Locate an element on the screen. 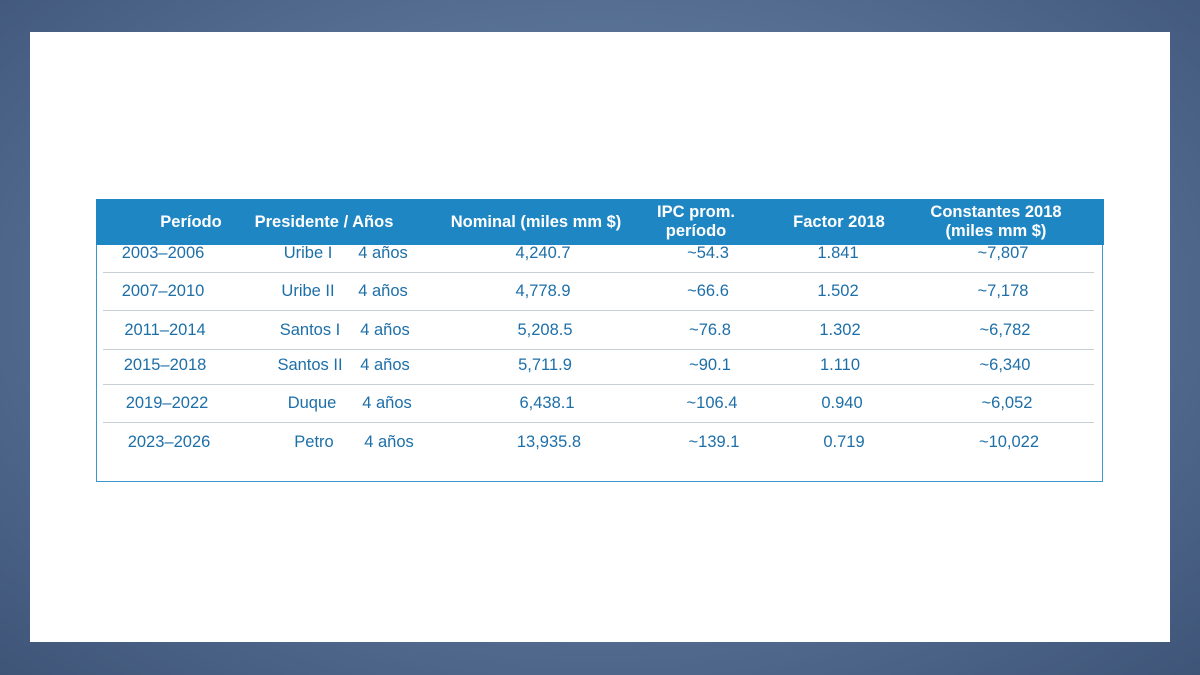 Image resolution: width=1200 pixels, height=675 pixels. cell-nominal: 4,778.9 is located at coordinates (543, 291).